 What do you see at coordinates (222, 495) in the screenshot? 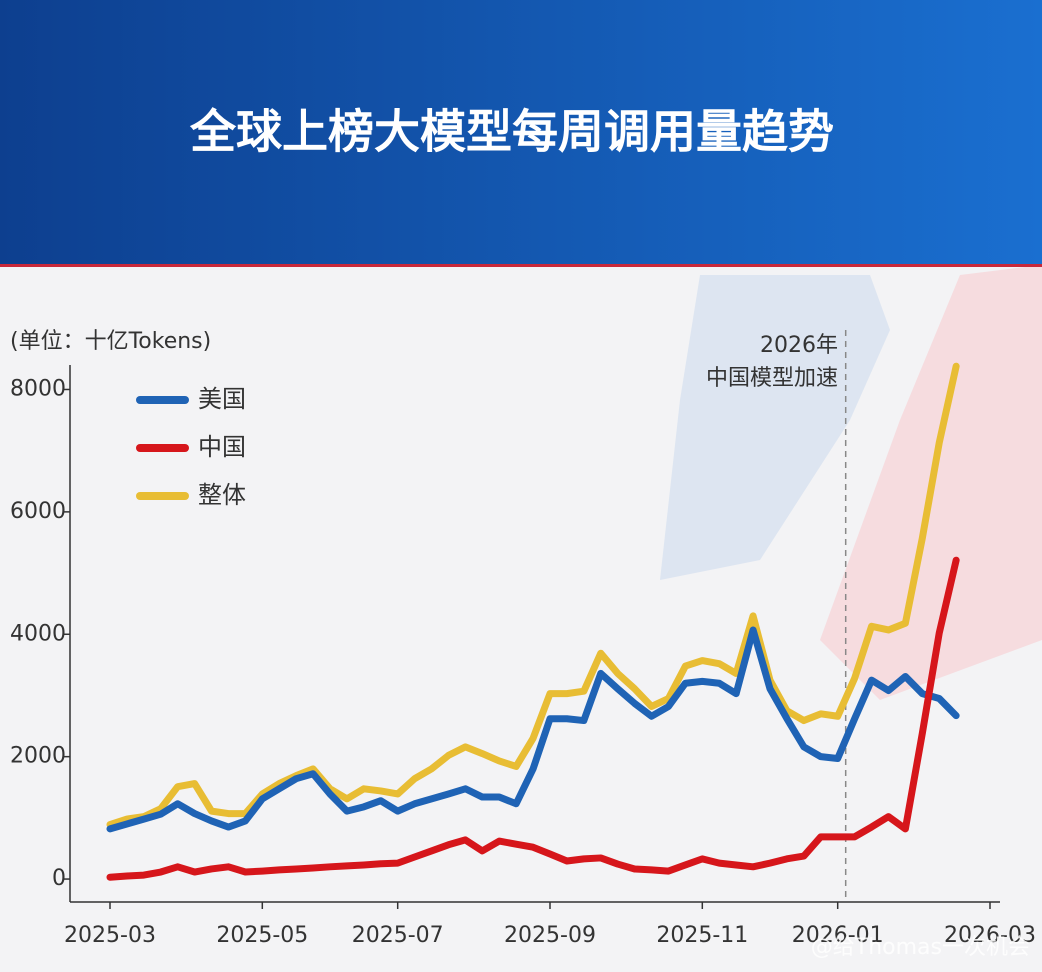
I see `legend-label: 整体` at bounding box center [222, 495].